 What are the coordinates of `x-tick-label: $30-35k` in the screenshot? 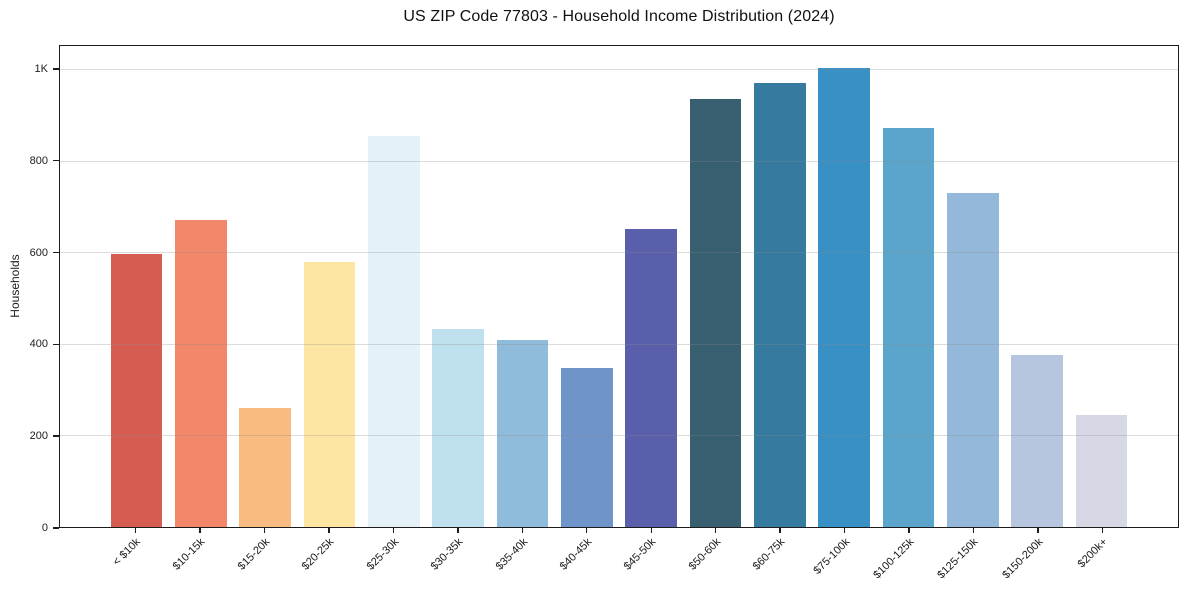 It's located at (447, 554).